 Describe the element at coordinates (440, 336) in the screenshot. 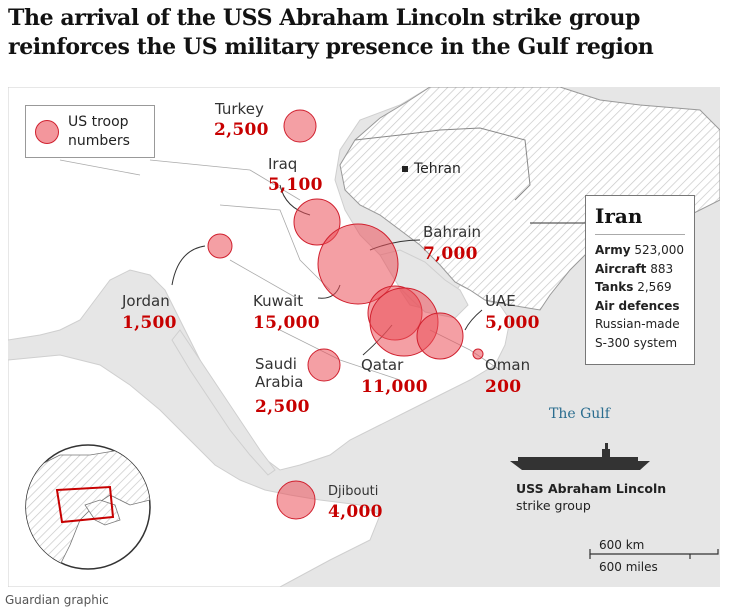

I see `bubble-uae` at that location.